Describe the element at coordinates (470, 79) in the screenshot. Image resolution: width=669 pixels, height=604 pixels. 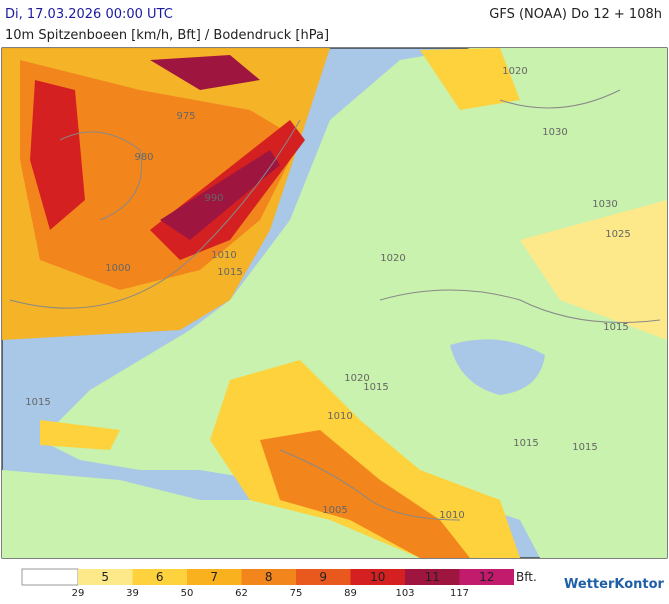
I see `wind-baltic` at that location.